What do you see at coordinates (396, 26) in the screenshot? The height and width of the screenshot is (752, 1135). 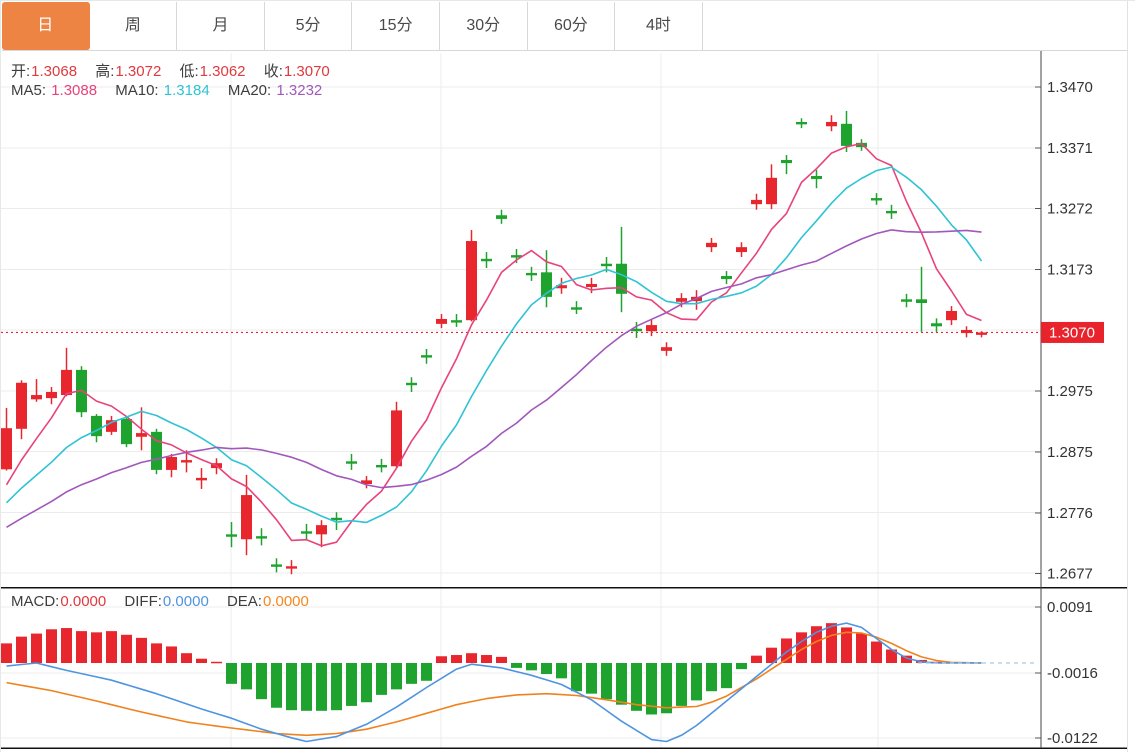 I see `tab-15min: 15分` at bounding box center [396, 26].